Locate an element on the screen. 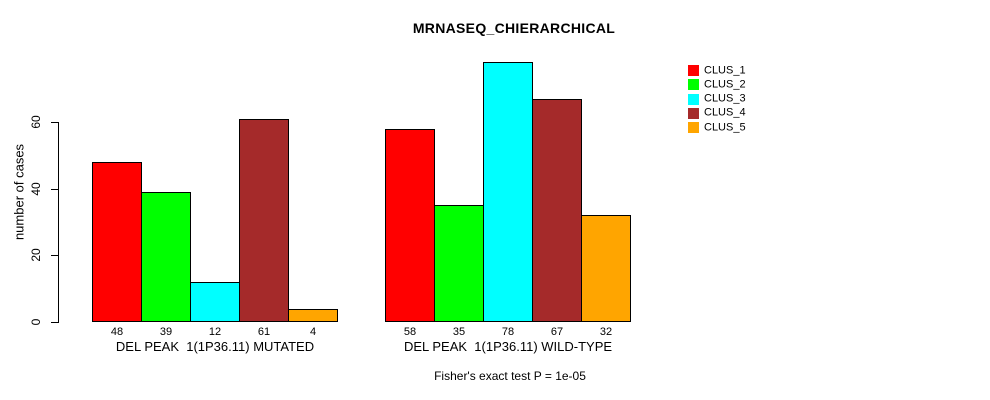  bar-clus_4-g2 is located at coordinates (557, 210).